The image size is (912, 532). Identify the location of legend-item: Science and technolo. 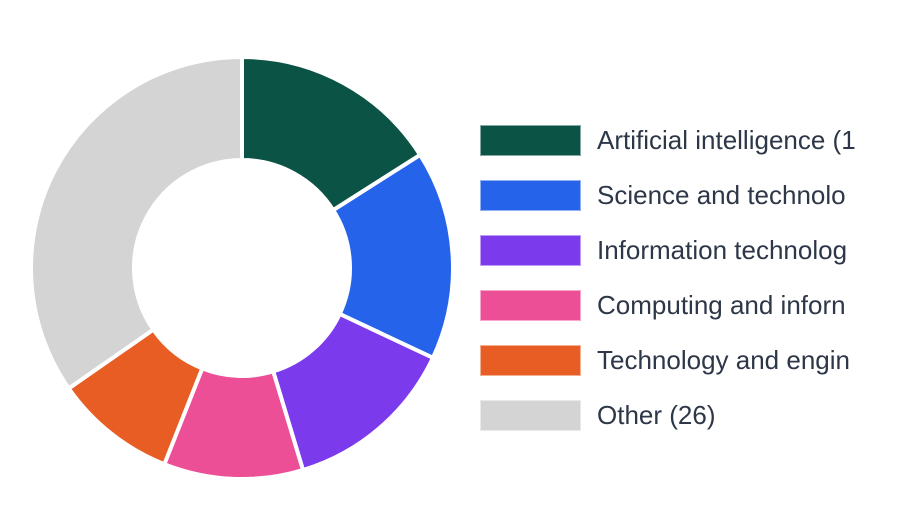
(683, 195).